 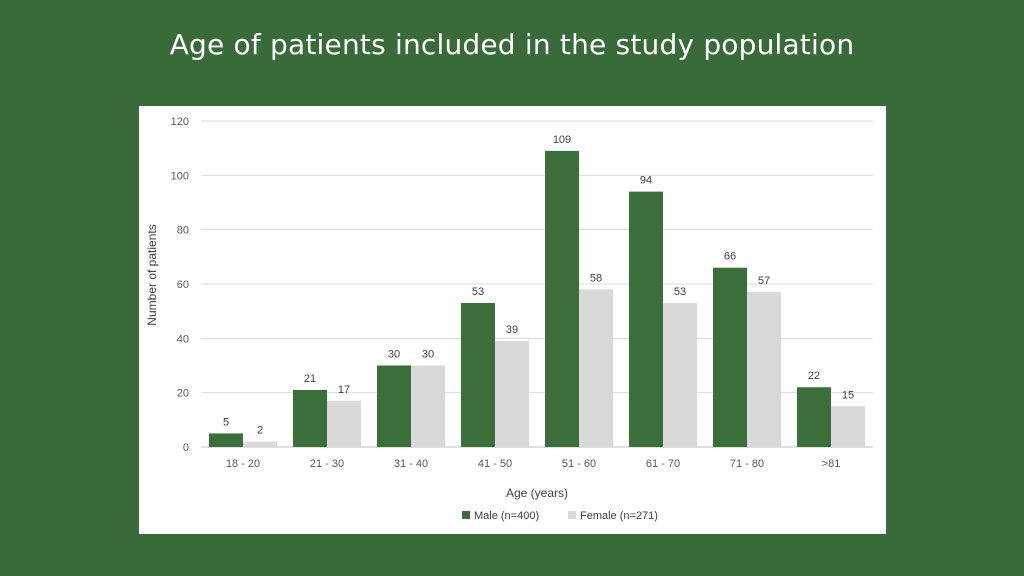 I want to click on data-label: 15, so click(x=848, y=395).